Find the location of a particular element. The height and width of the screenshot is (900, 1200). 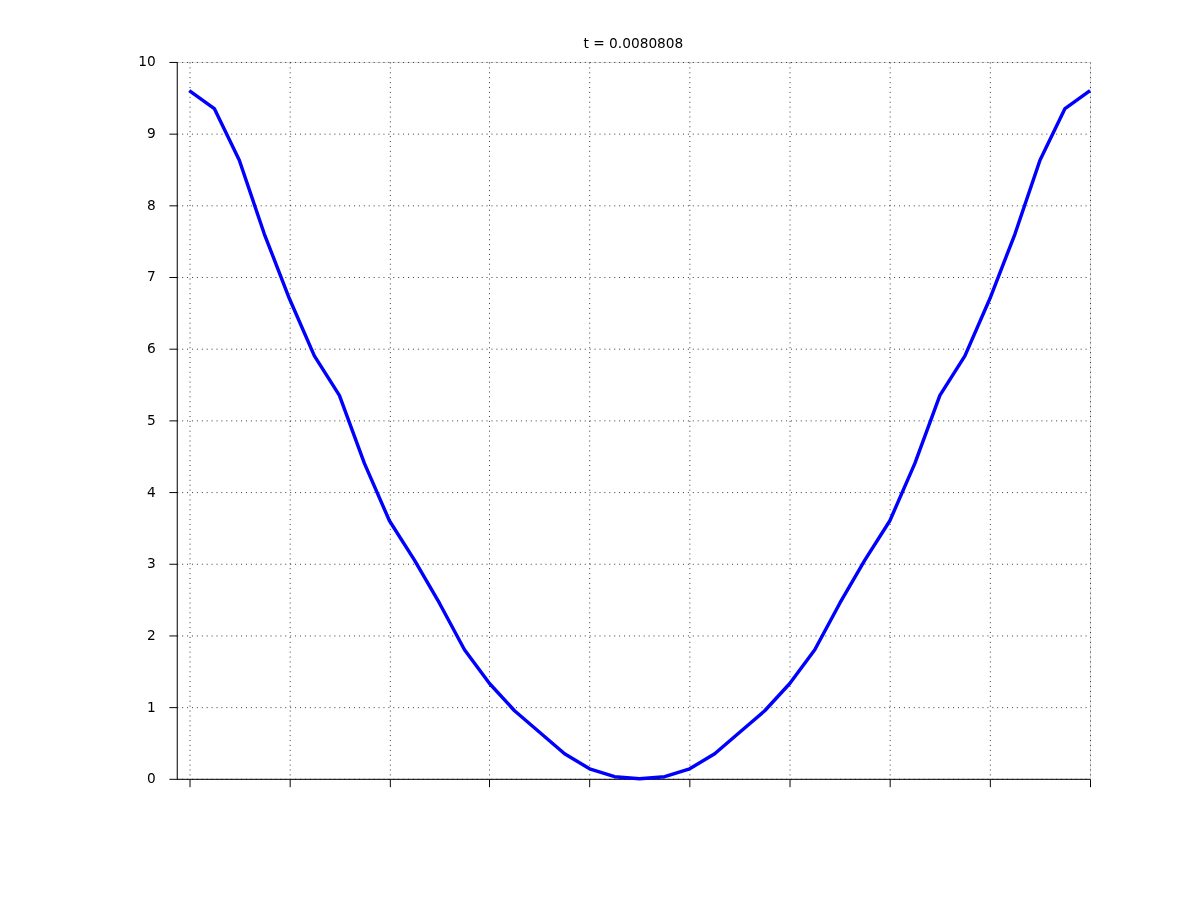

y-tick-label: 3 is located at coordinates (151, 563).